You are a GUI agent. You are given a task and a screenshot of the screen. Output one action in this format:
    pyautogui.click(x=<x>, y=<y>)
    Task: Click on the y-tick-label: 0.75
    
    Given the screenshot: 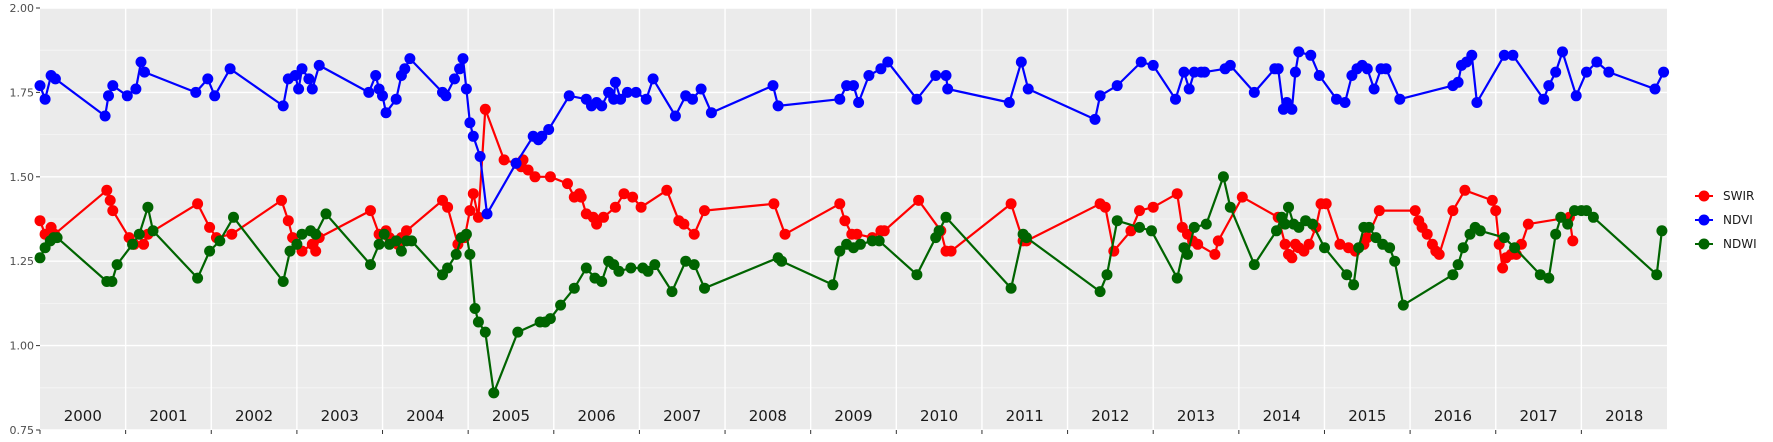 What is the action you would take?
    pyautogui.click(x=22, y=430)
    